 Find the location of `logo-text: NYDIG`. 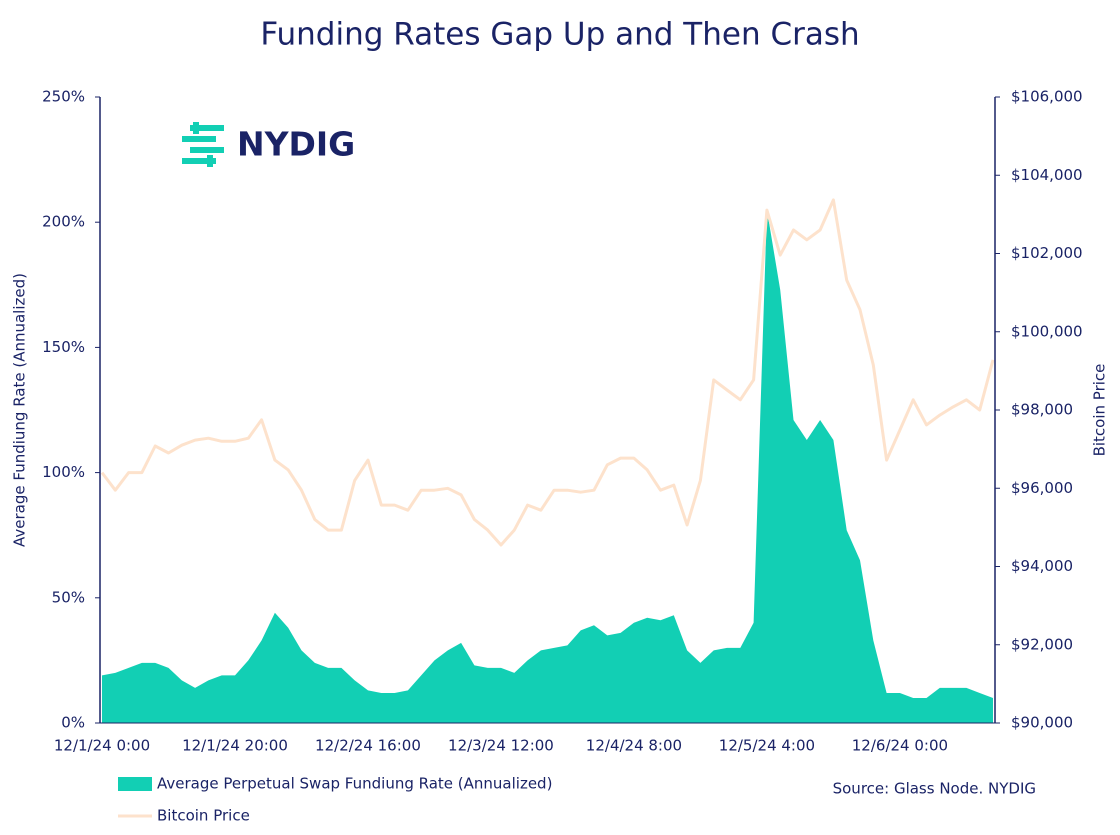

logo-text: NYDIG is located at coordinates (296, 144).